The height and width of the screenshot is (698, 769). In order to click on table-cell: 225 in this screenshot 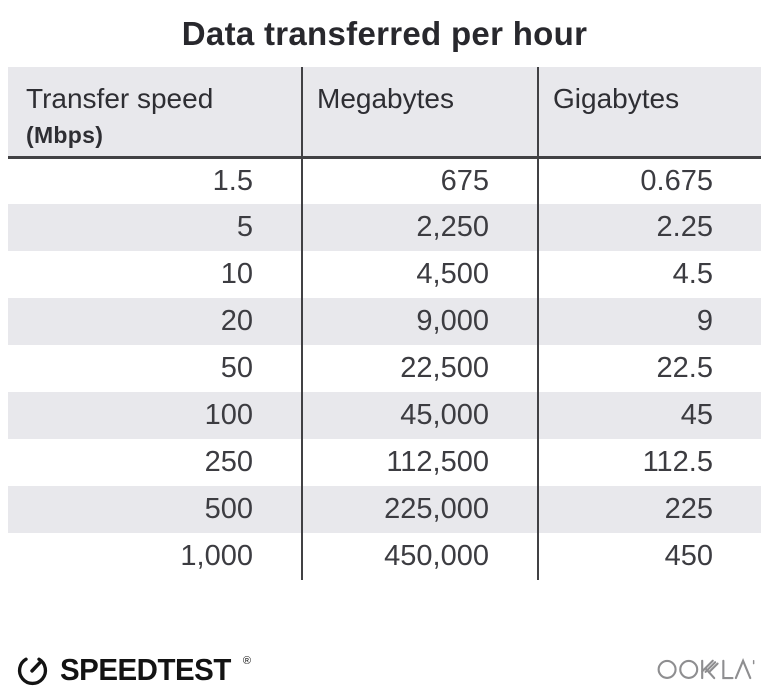, I will do `click(649, 509)`.